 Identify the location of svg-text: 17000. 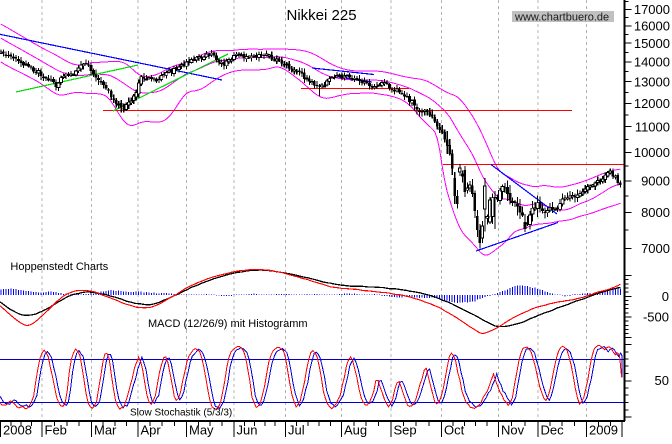
(652, 9).